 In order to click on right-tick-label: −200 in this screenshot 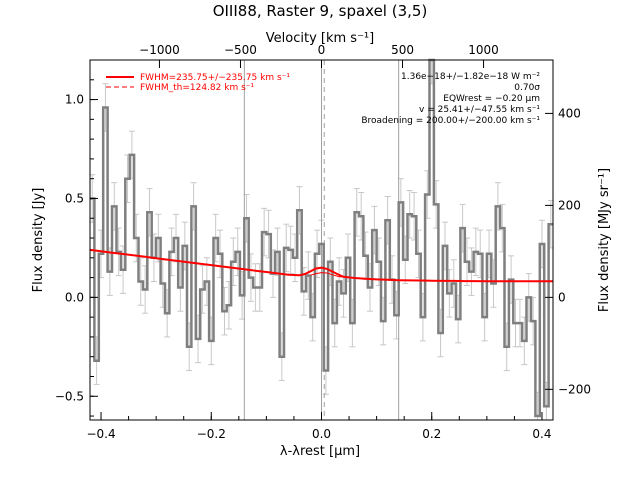, I will do `click(574, 389)`.